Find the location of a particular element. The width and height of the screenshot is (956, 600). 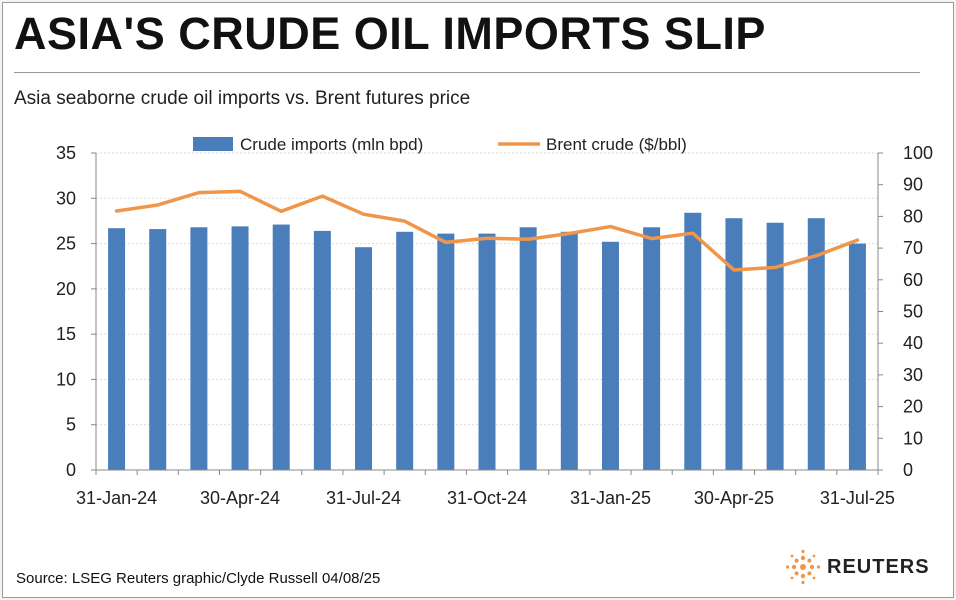

y-right-tick-label: 40 is located at coordinates (913, 343).